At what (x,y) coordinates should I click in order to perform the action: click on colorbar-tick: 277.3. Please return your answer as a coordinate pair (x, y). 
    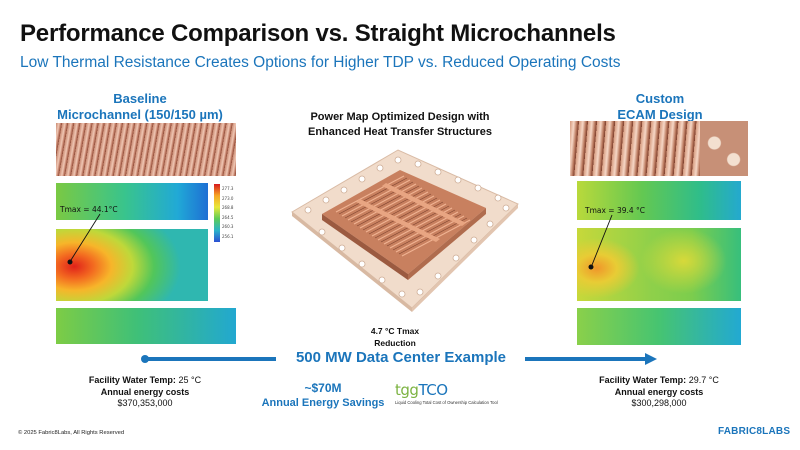
    Looking at the image, I should click on (228, 188).